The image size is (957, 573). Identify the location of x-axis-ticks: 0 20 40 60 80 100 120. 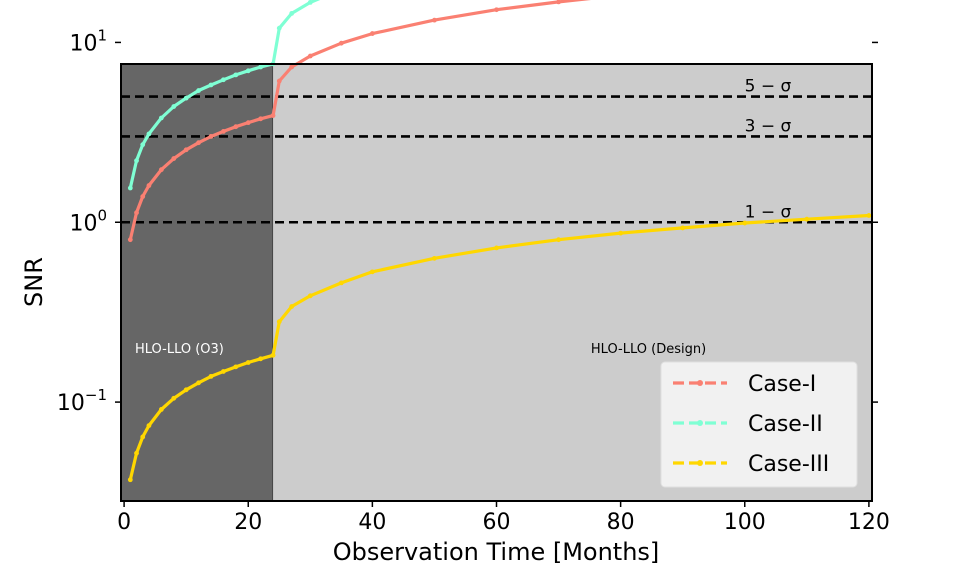
(503, 518).